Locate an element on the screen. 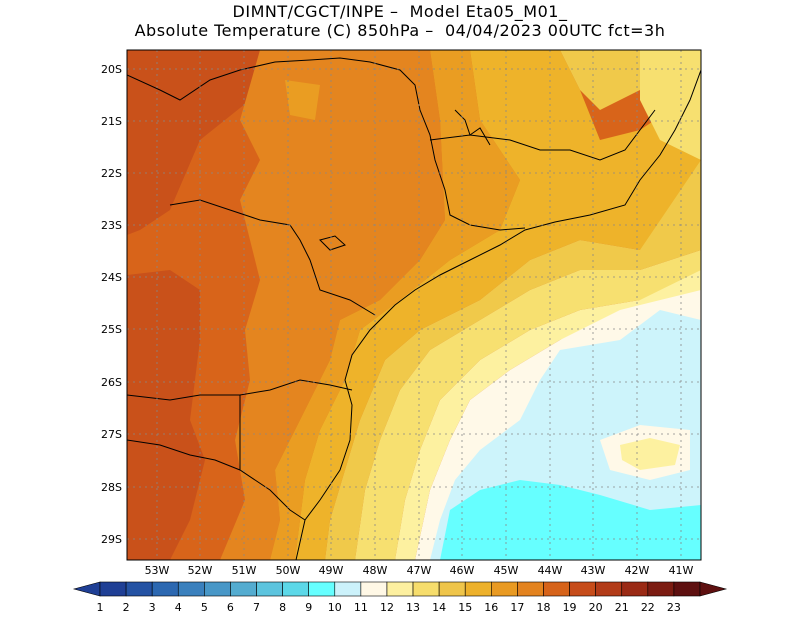 This screenshot has height=618, width=800. colorbar-label: 8 is located at coordinates (282, 607).